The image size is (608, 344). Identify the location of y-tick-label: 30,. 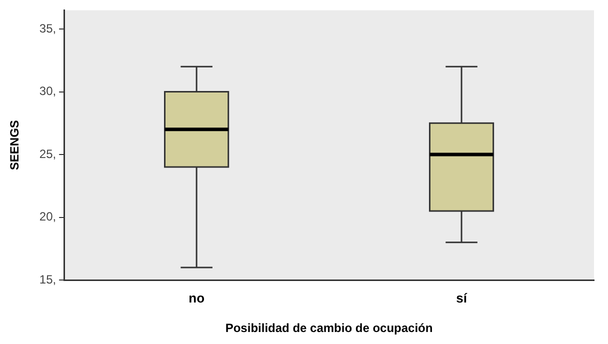
(47, 91).